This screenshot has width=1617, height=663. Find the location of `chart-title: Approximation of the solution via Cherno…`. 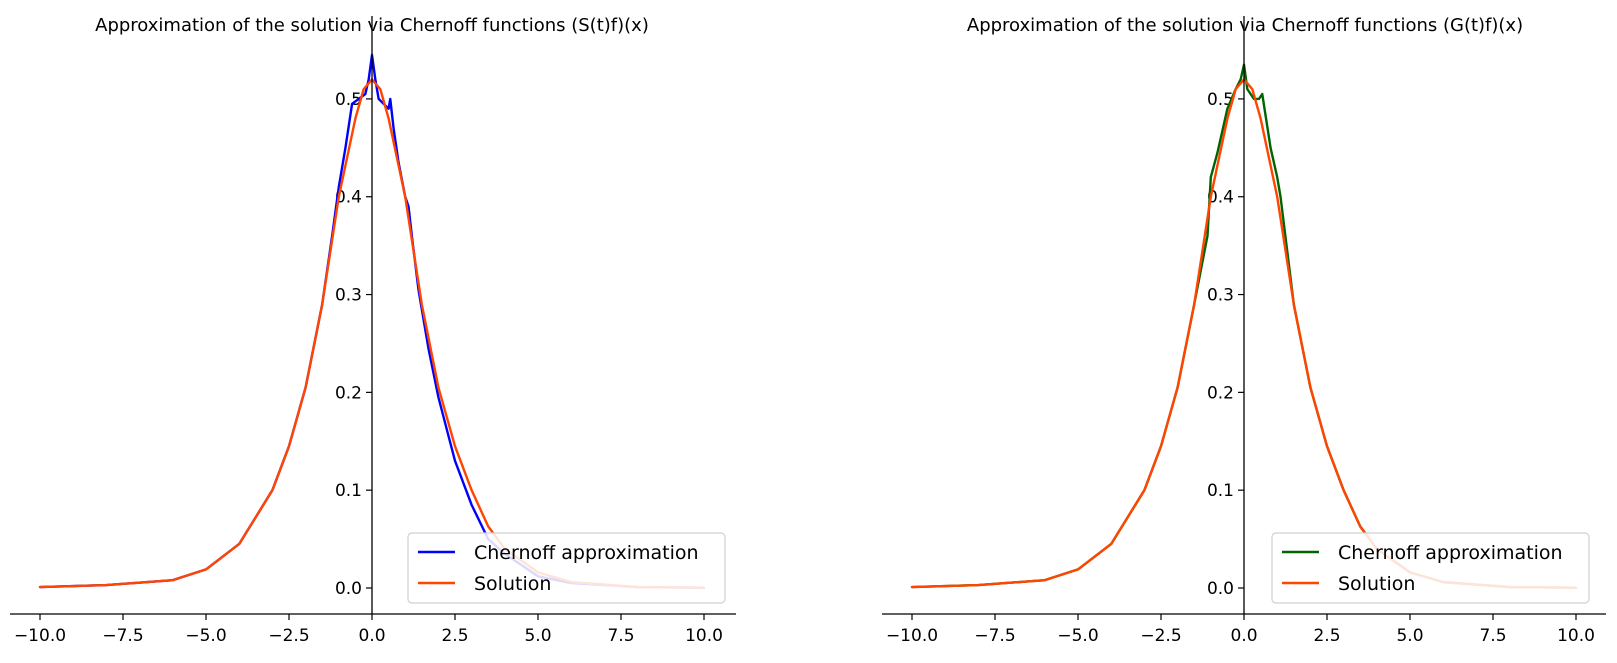

chart-title: Approximation of the solution via Cherno… is located at coordinates (1245, 25).